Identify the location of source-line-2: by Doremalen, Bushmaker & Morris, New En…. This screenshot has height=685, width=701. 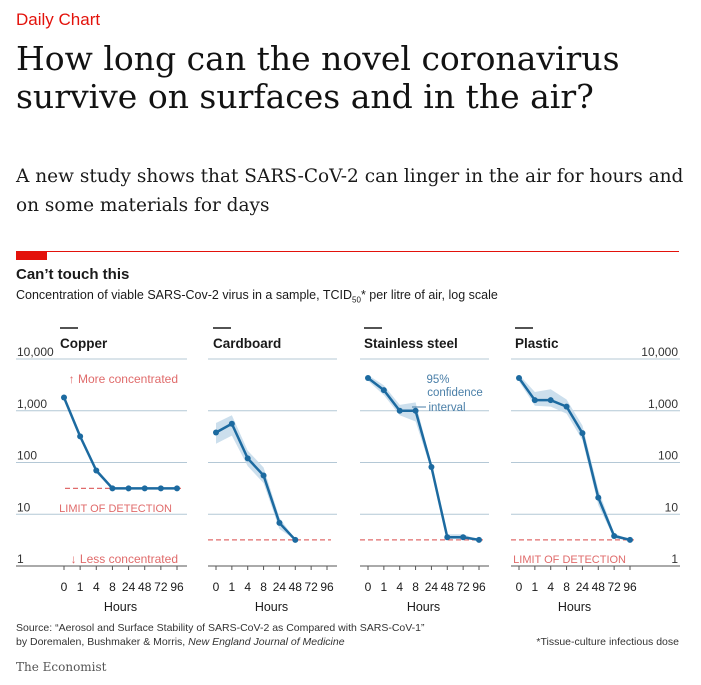
(220, 642).